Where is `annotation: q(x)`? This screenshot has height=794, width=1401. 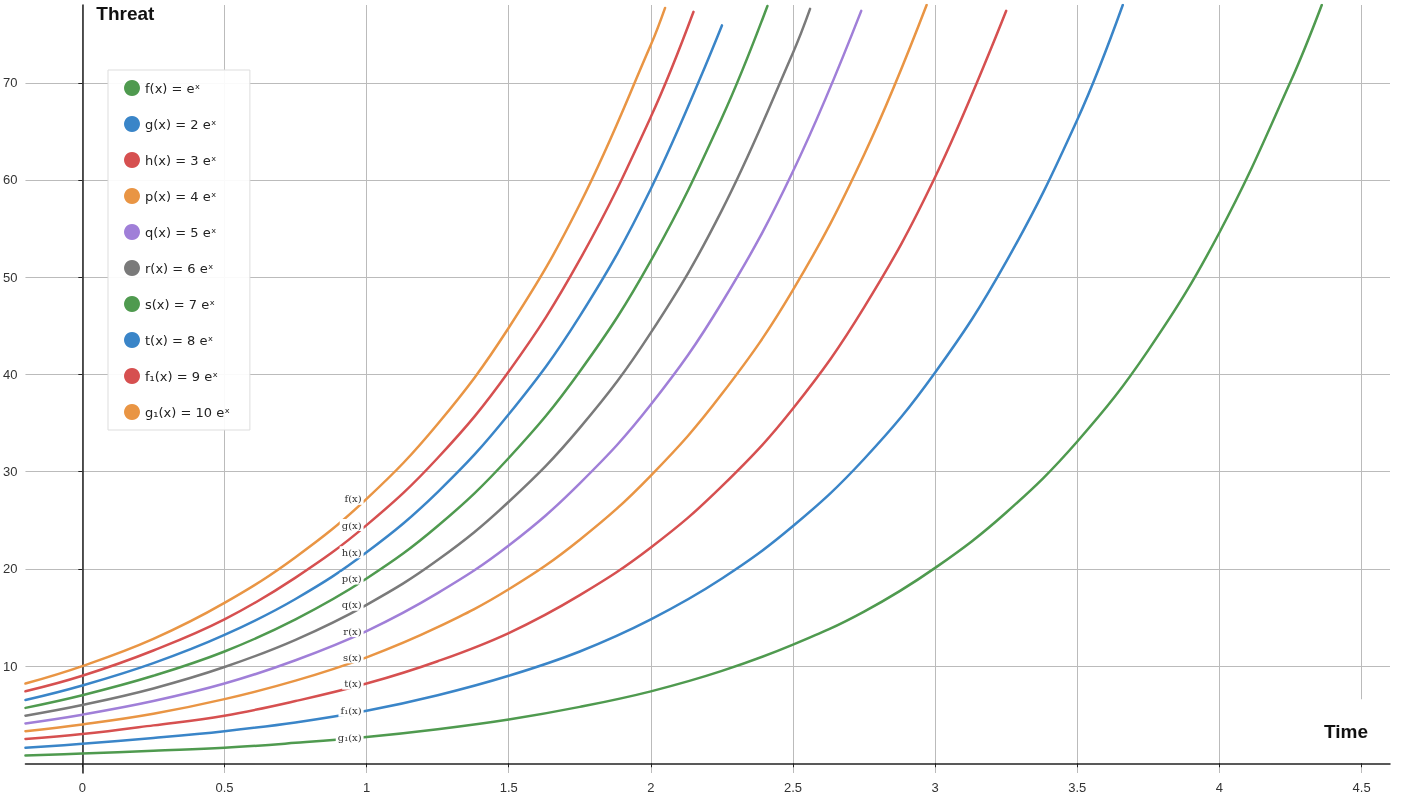
annotation: q(x) is located at coordinates (351, 605).